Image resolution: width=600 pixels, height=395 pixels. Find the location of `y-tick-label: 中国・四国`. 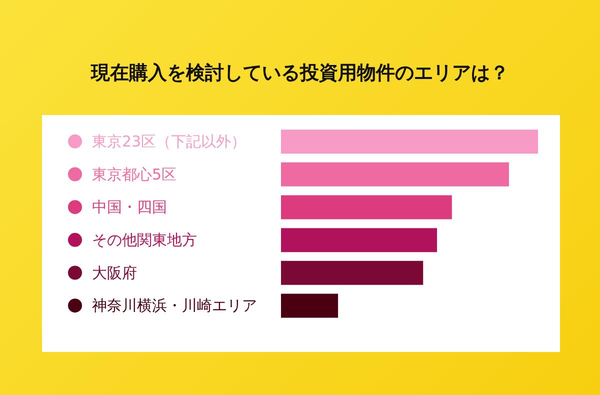

y-tick-label: 中国・四国 is located at coordinates (129, 207).